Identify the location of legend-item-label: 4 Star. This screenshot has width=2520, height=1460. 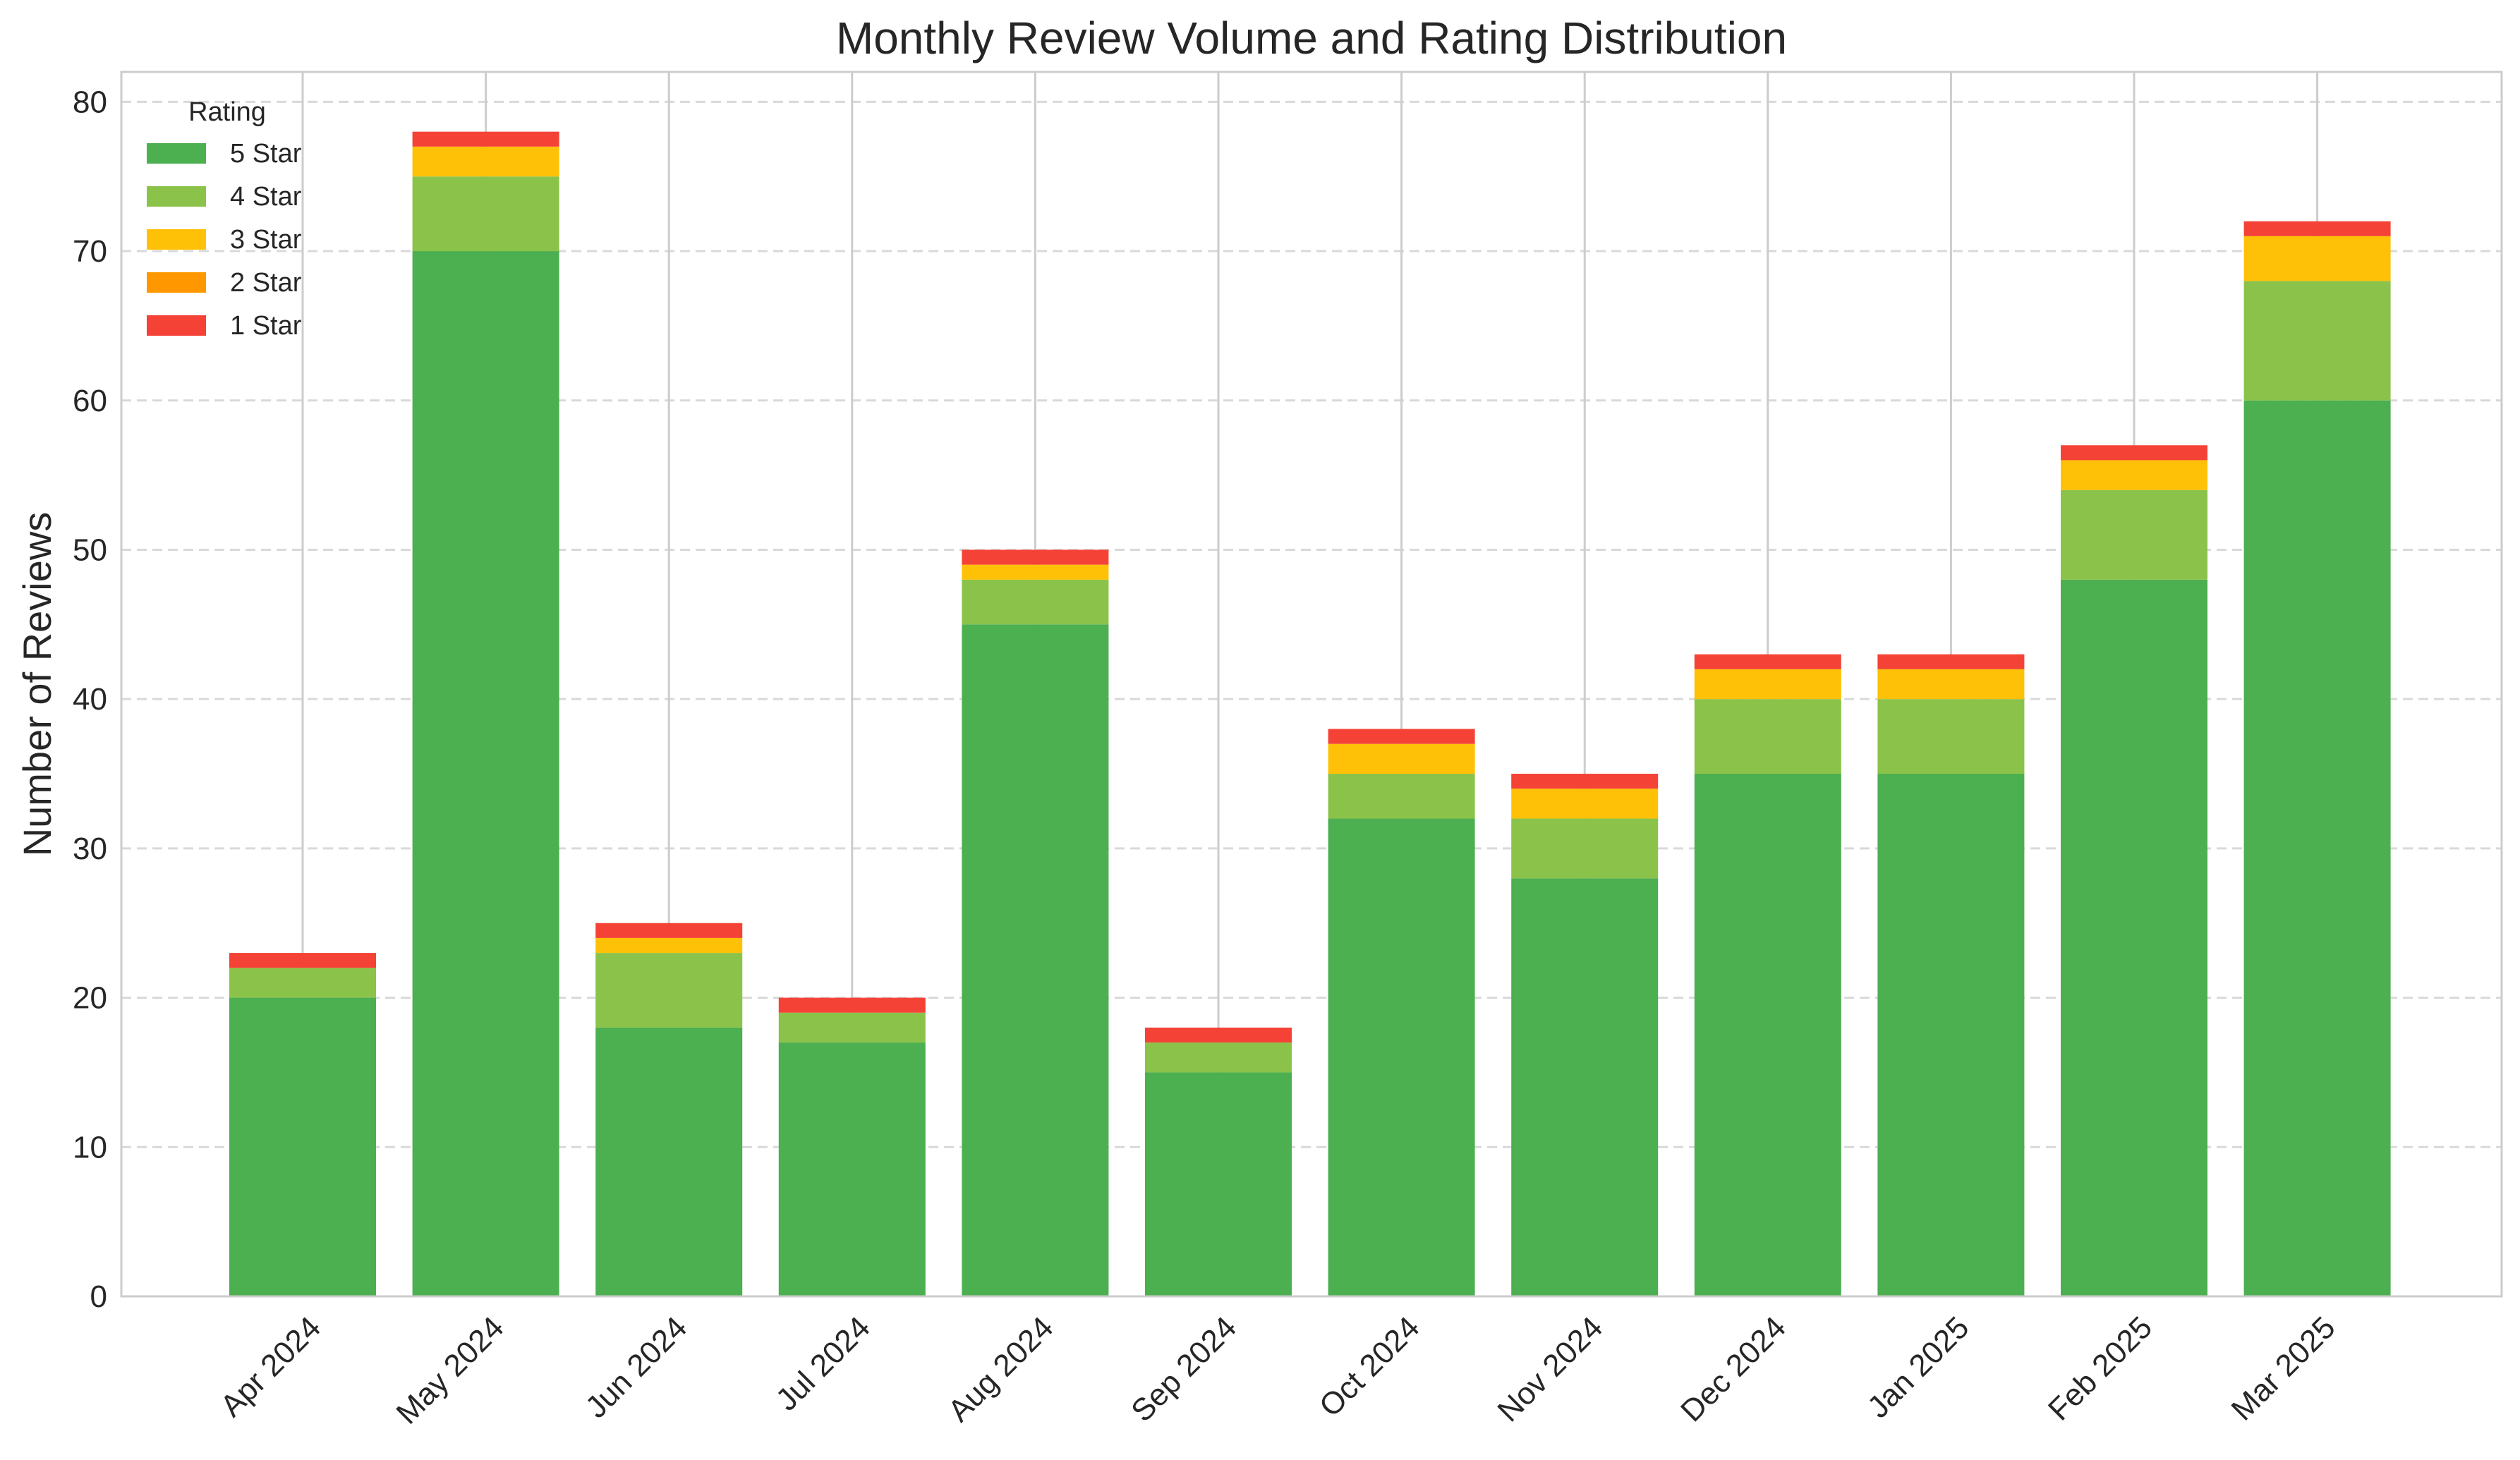
(266, 197).